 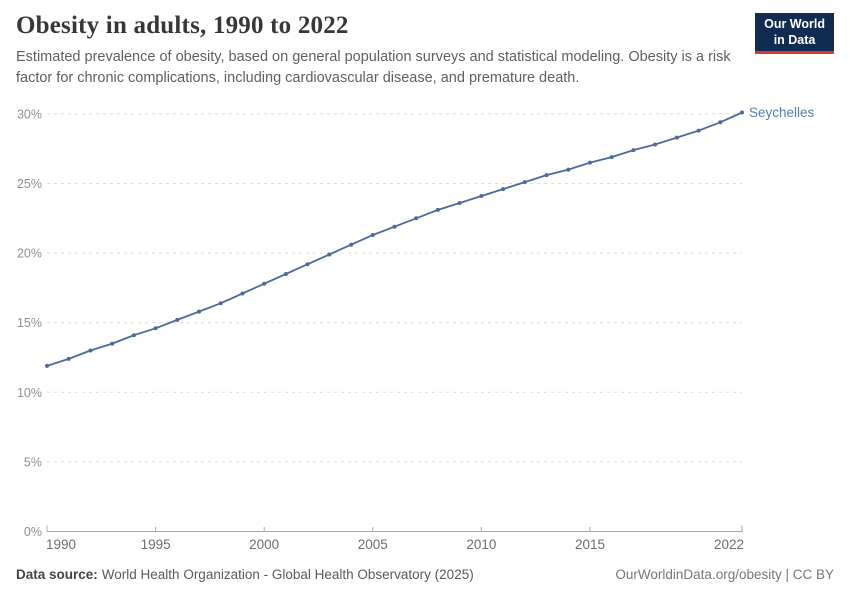 What do you see at coordinates (29, 393) in the screenshot?
I see `y-axis-tick-label: 10%` at bounding box center [29, 393].